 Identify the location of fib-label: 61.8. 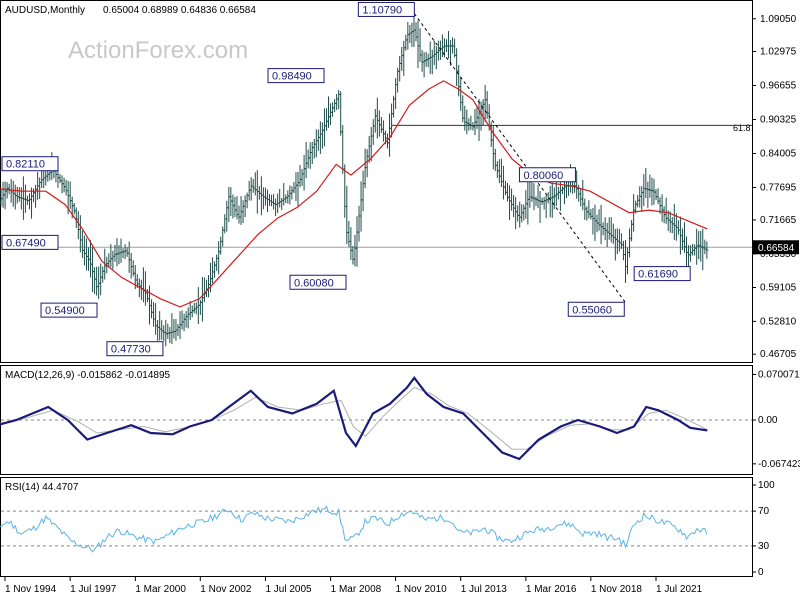
(742, 128).